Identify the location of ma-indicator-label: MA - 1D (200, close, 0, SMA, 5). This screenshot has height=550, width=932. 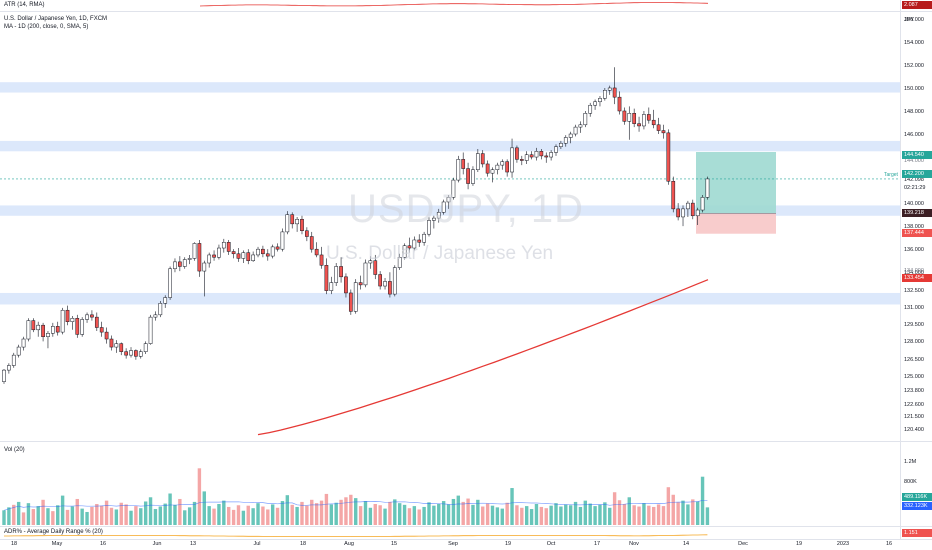
(46, 27).